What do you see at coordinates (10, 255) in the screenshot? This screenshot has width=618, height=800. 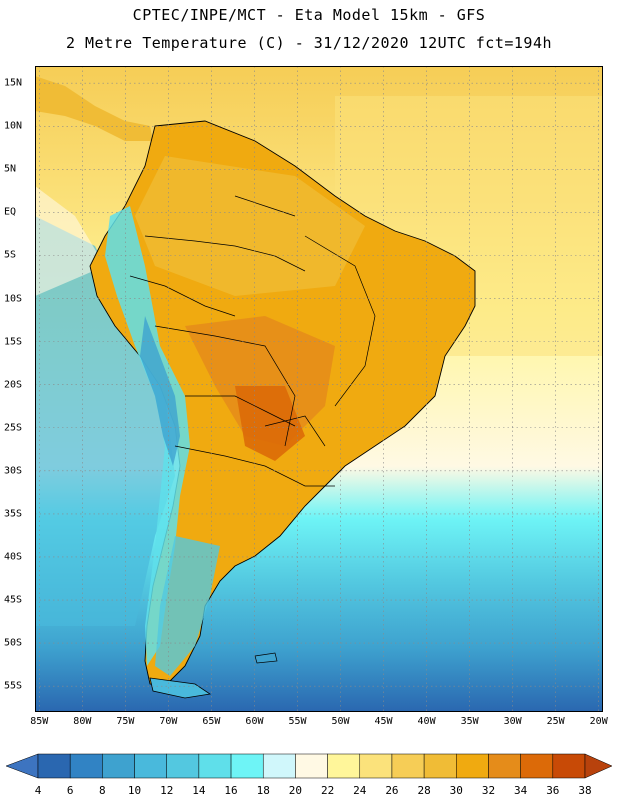 I see `lat-label: 5S` at bounding box center [10, 255].